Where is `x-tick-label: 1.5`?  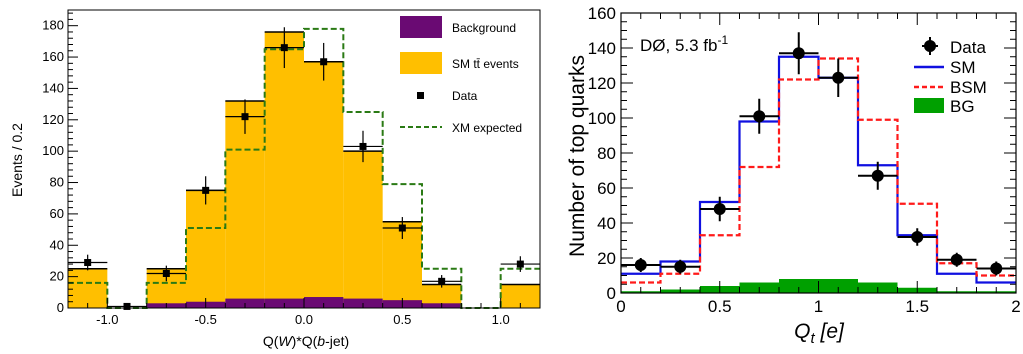 x-tick-label: 1.5 is located at coordinates (917, 306).